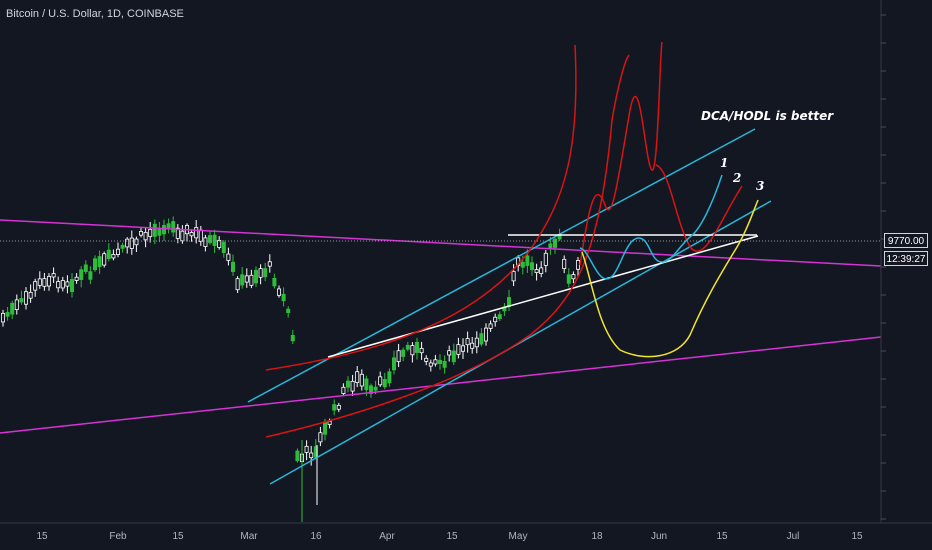 The width and height of the screenshot is (932, 550). Describe the element at coordinates (659, 536) in the screenshot. I see `x-axis-label: Jun` at that location.